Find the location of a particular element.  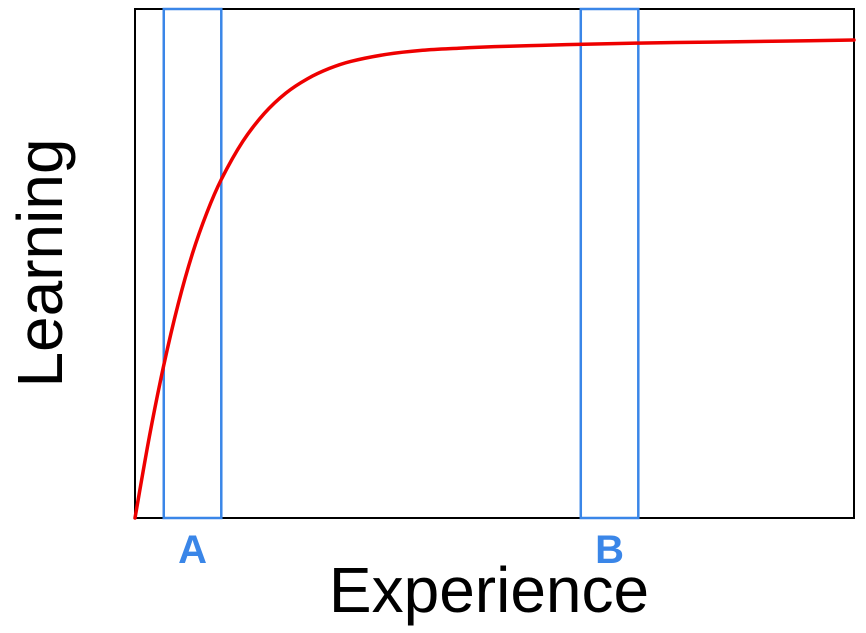

band-a is located at coordinates (192, 263).